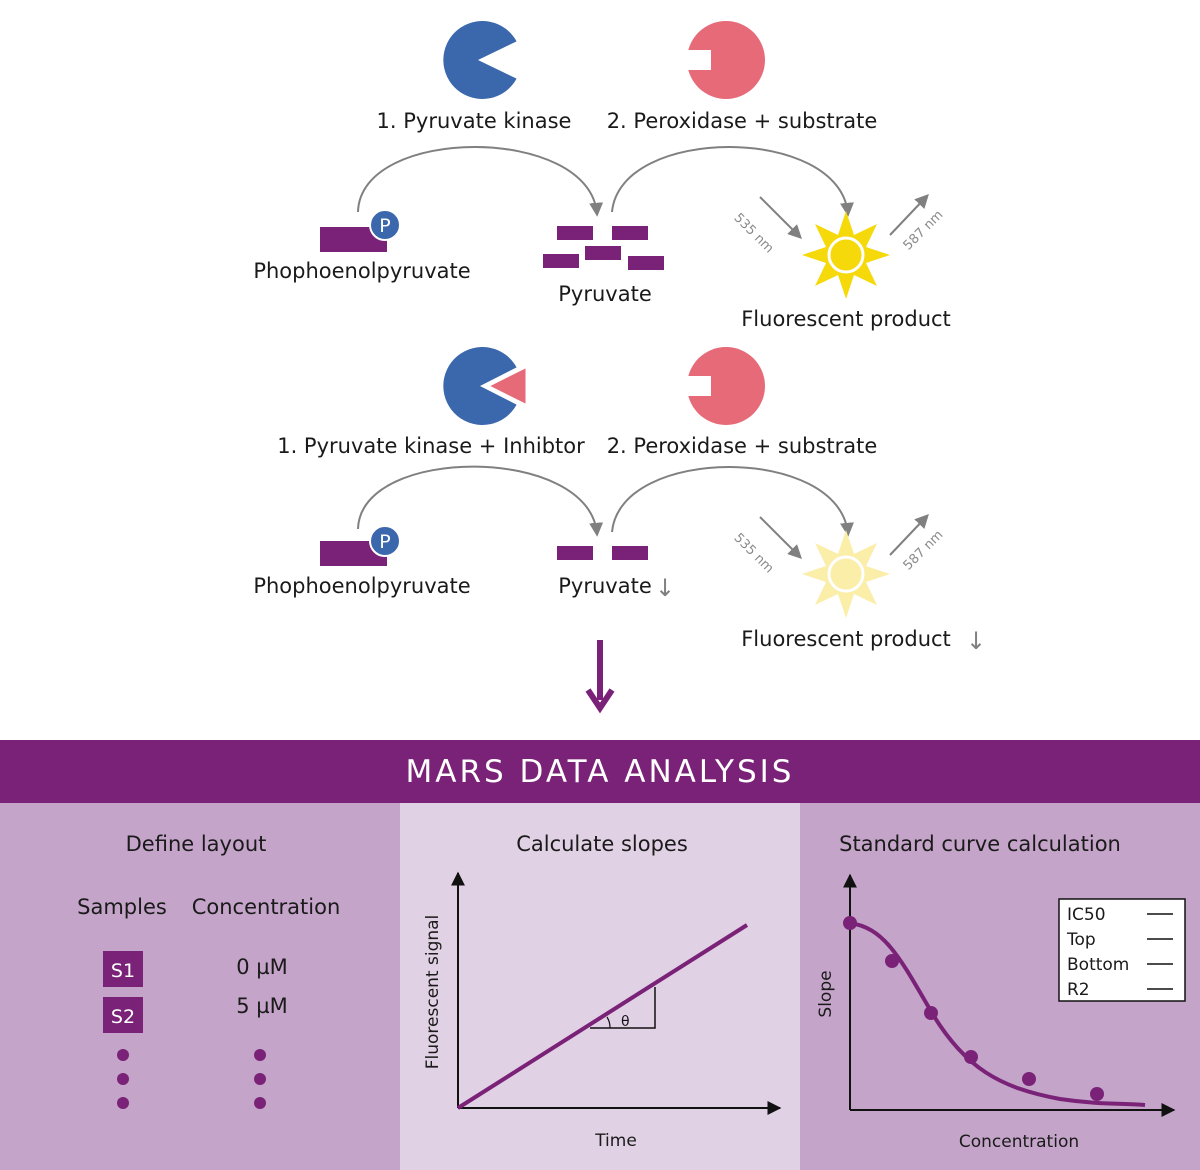 This screenshot has width=1200, height=1170. Describe the element at coordinates (1098, 965) in the screenshot. I see `legend-item: Bottom` at that location.